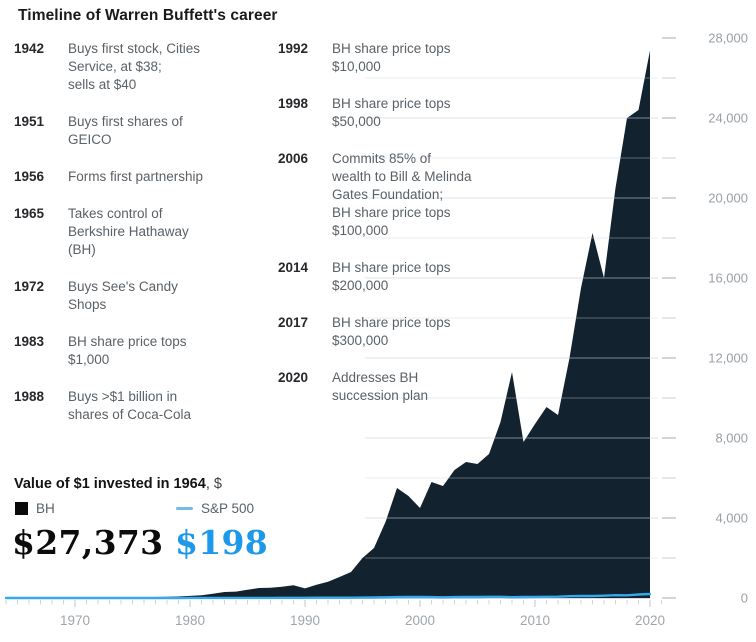 This screenshot has height=642, width=756. Describe the element at coordinates (391, 57) in the screenshot. I see `timeline-description: BH share price tops $10,000` at that location.